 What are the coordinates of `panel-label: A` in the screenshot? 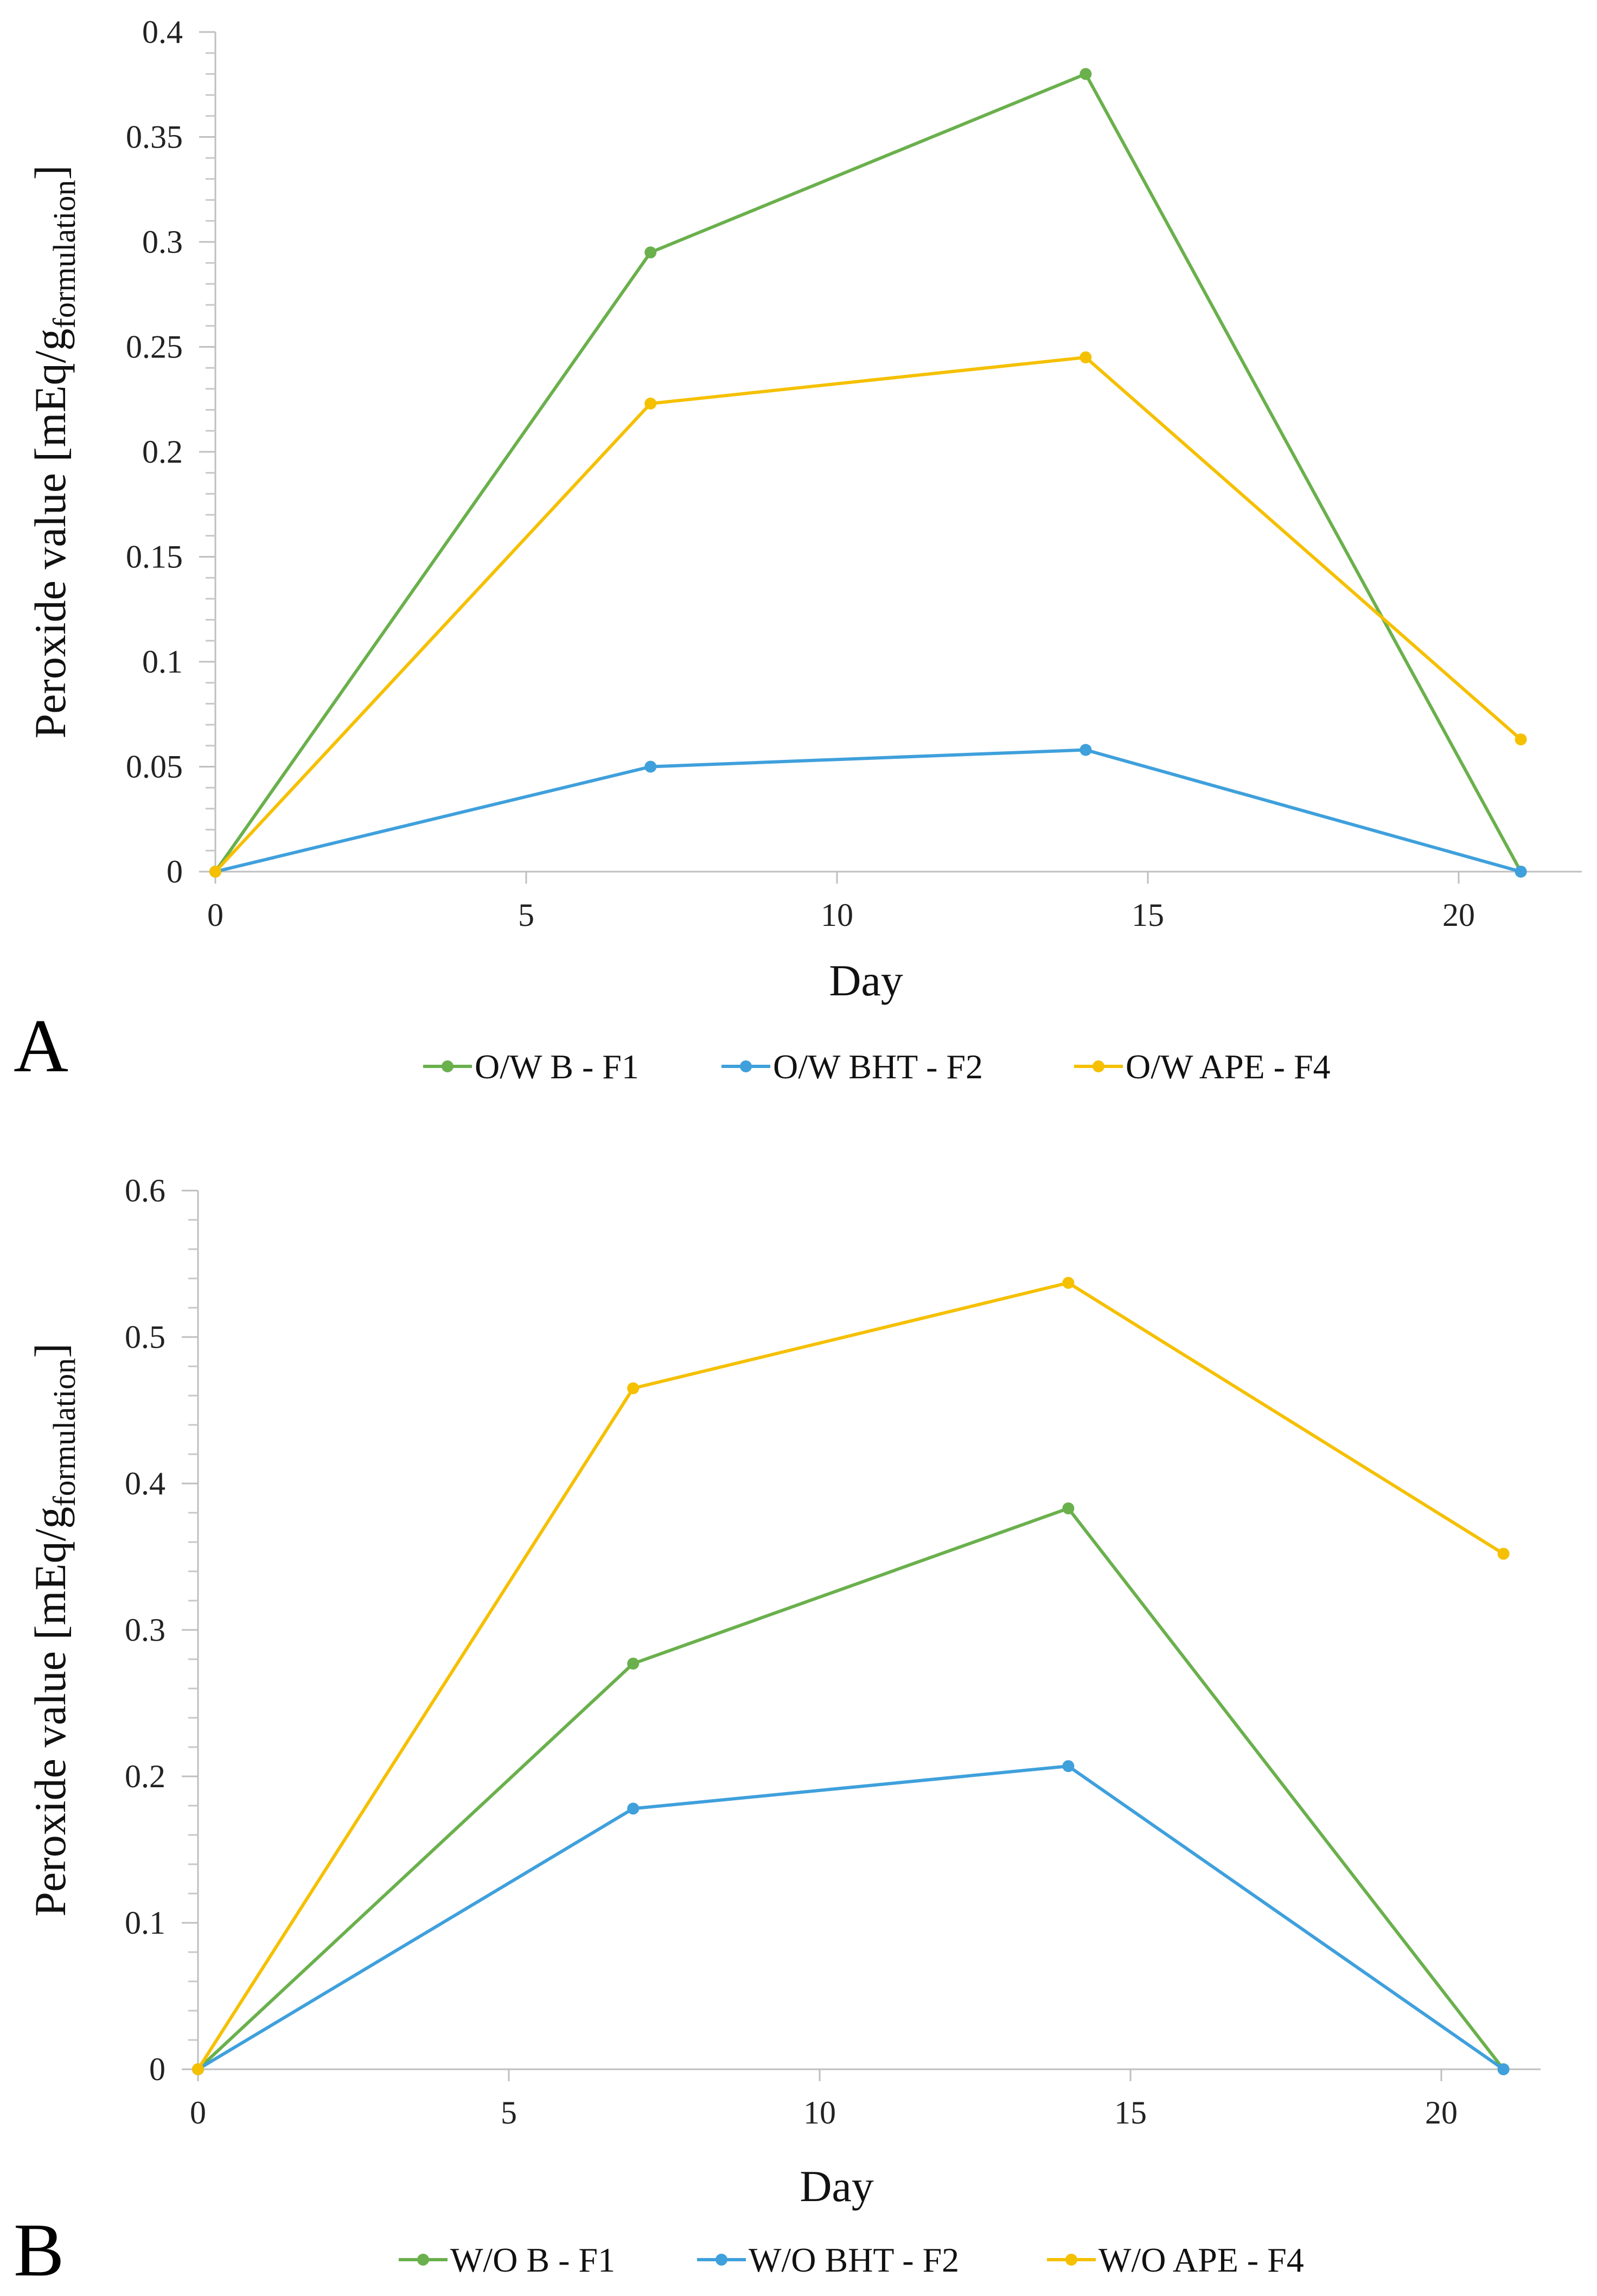 It's located at (41, 1046).